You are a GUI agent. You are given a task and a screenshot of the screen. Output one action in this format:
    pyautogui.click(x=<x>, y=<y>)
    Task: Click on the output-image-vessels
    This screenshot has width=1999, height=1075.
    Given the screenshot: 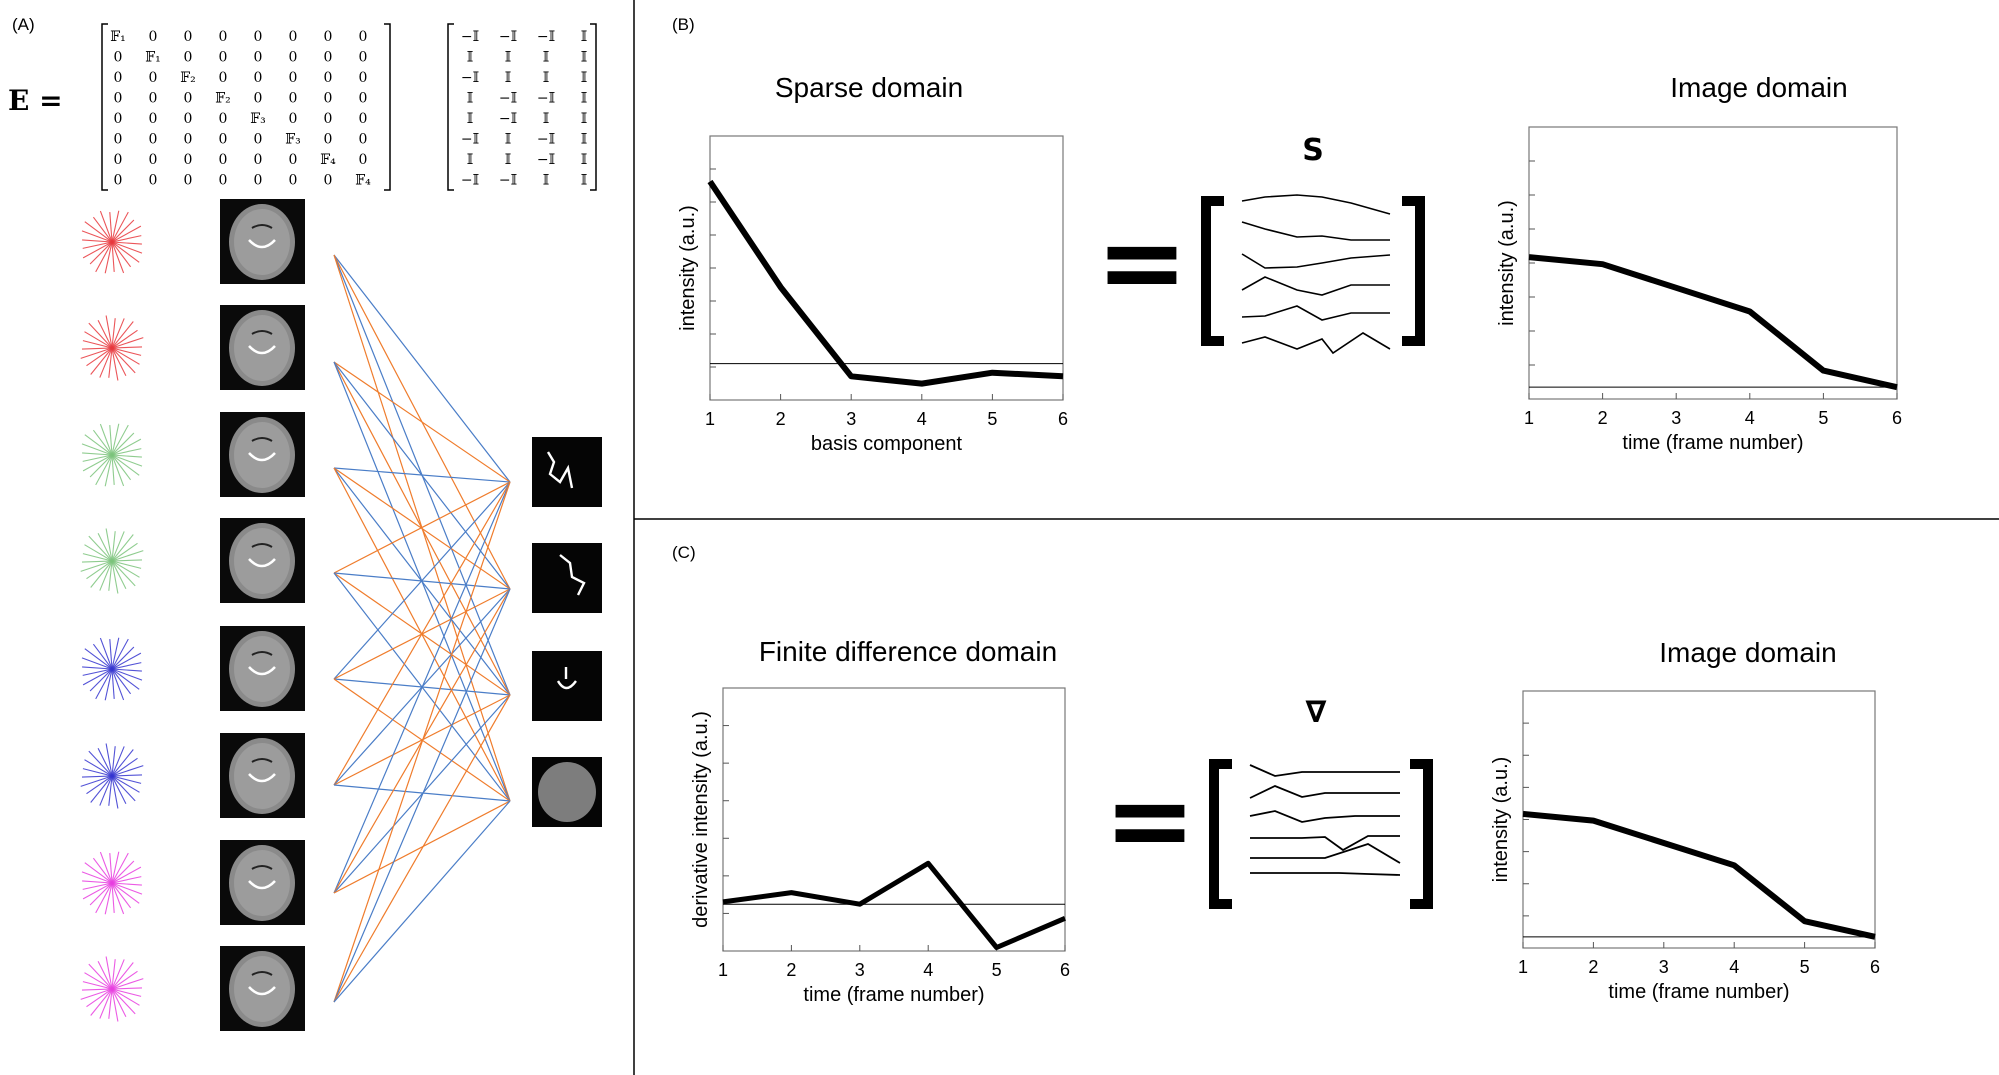 What is the action you would take?
    pyautogui.click(x=572, y=575)
    